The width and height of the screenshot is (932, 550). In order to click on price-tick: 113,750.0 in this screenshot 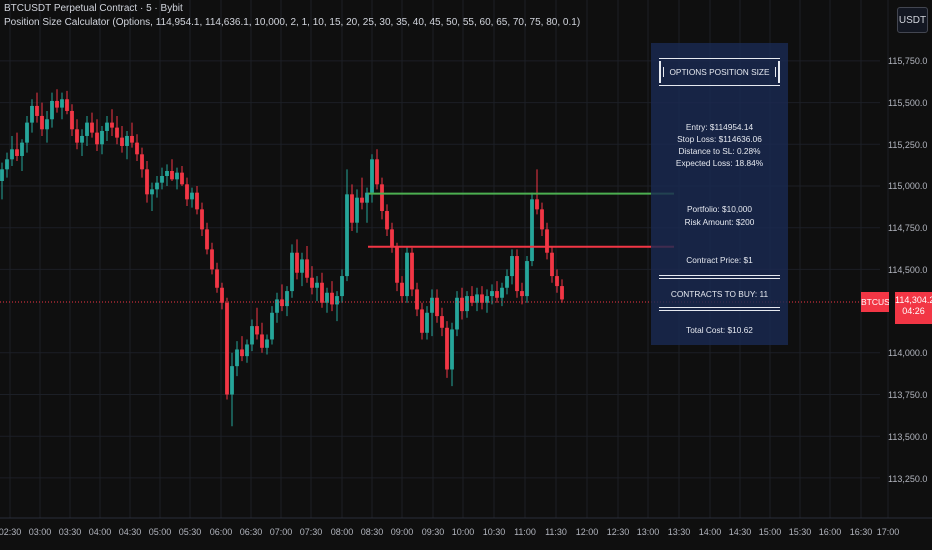, I will do `click(908, 395)`.